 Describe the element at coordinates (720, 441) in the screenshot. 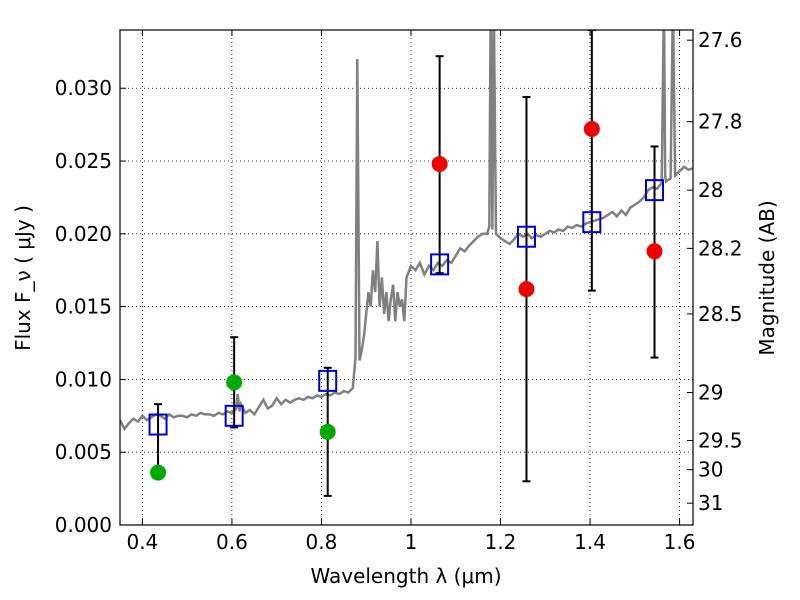

I see `right-tick-label: 29.5` at that location.